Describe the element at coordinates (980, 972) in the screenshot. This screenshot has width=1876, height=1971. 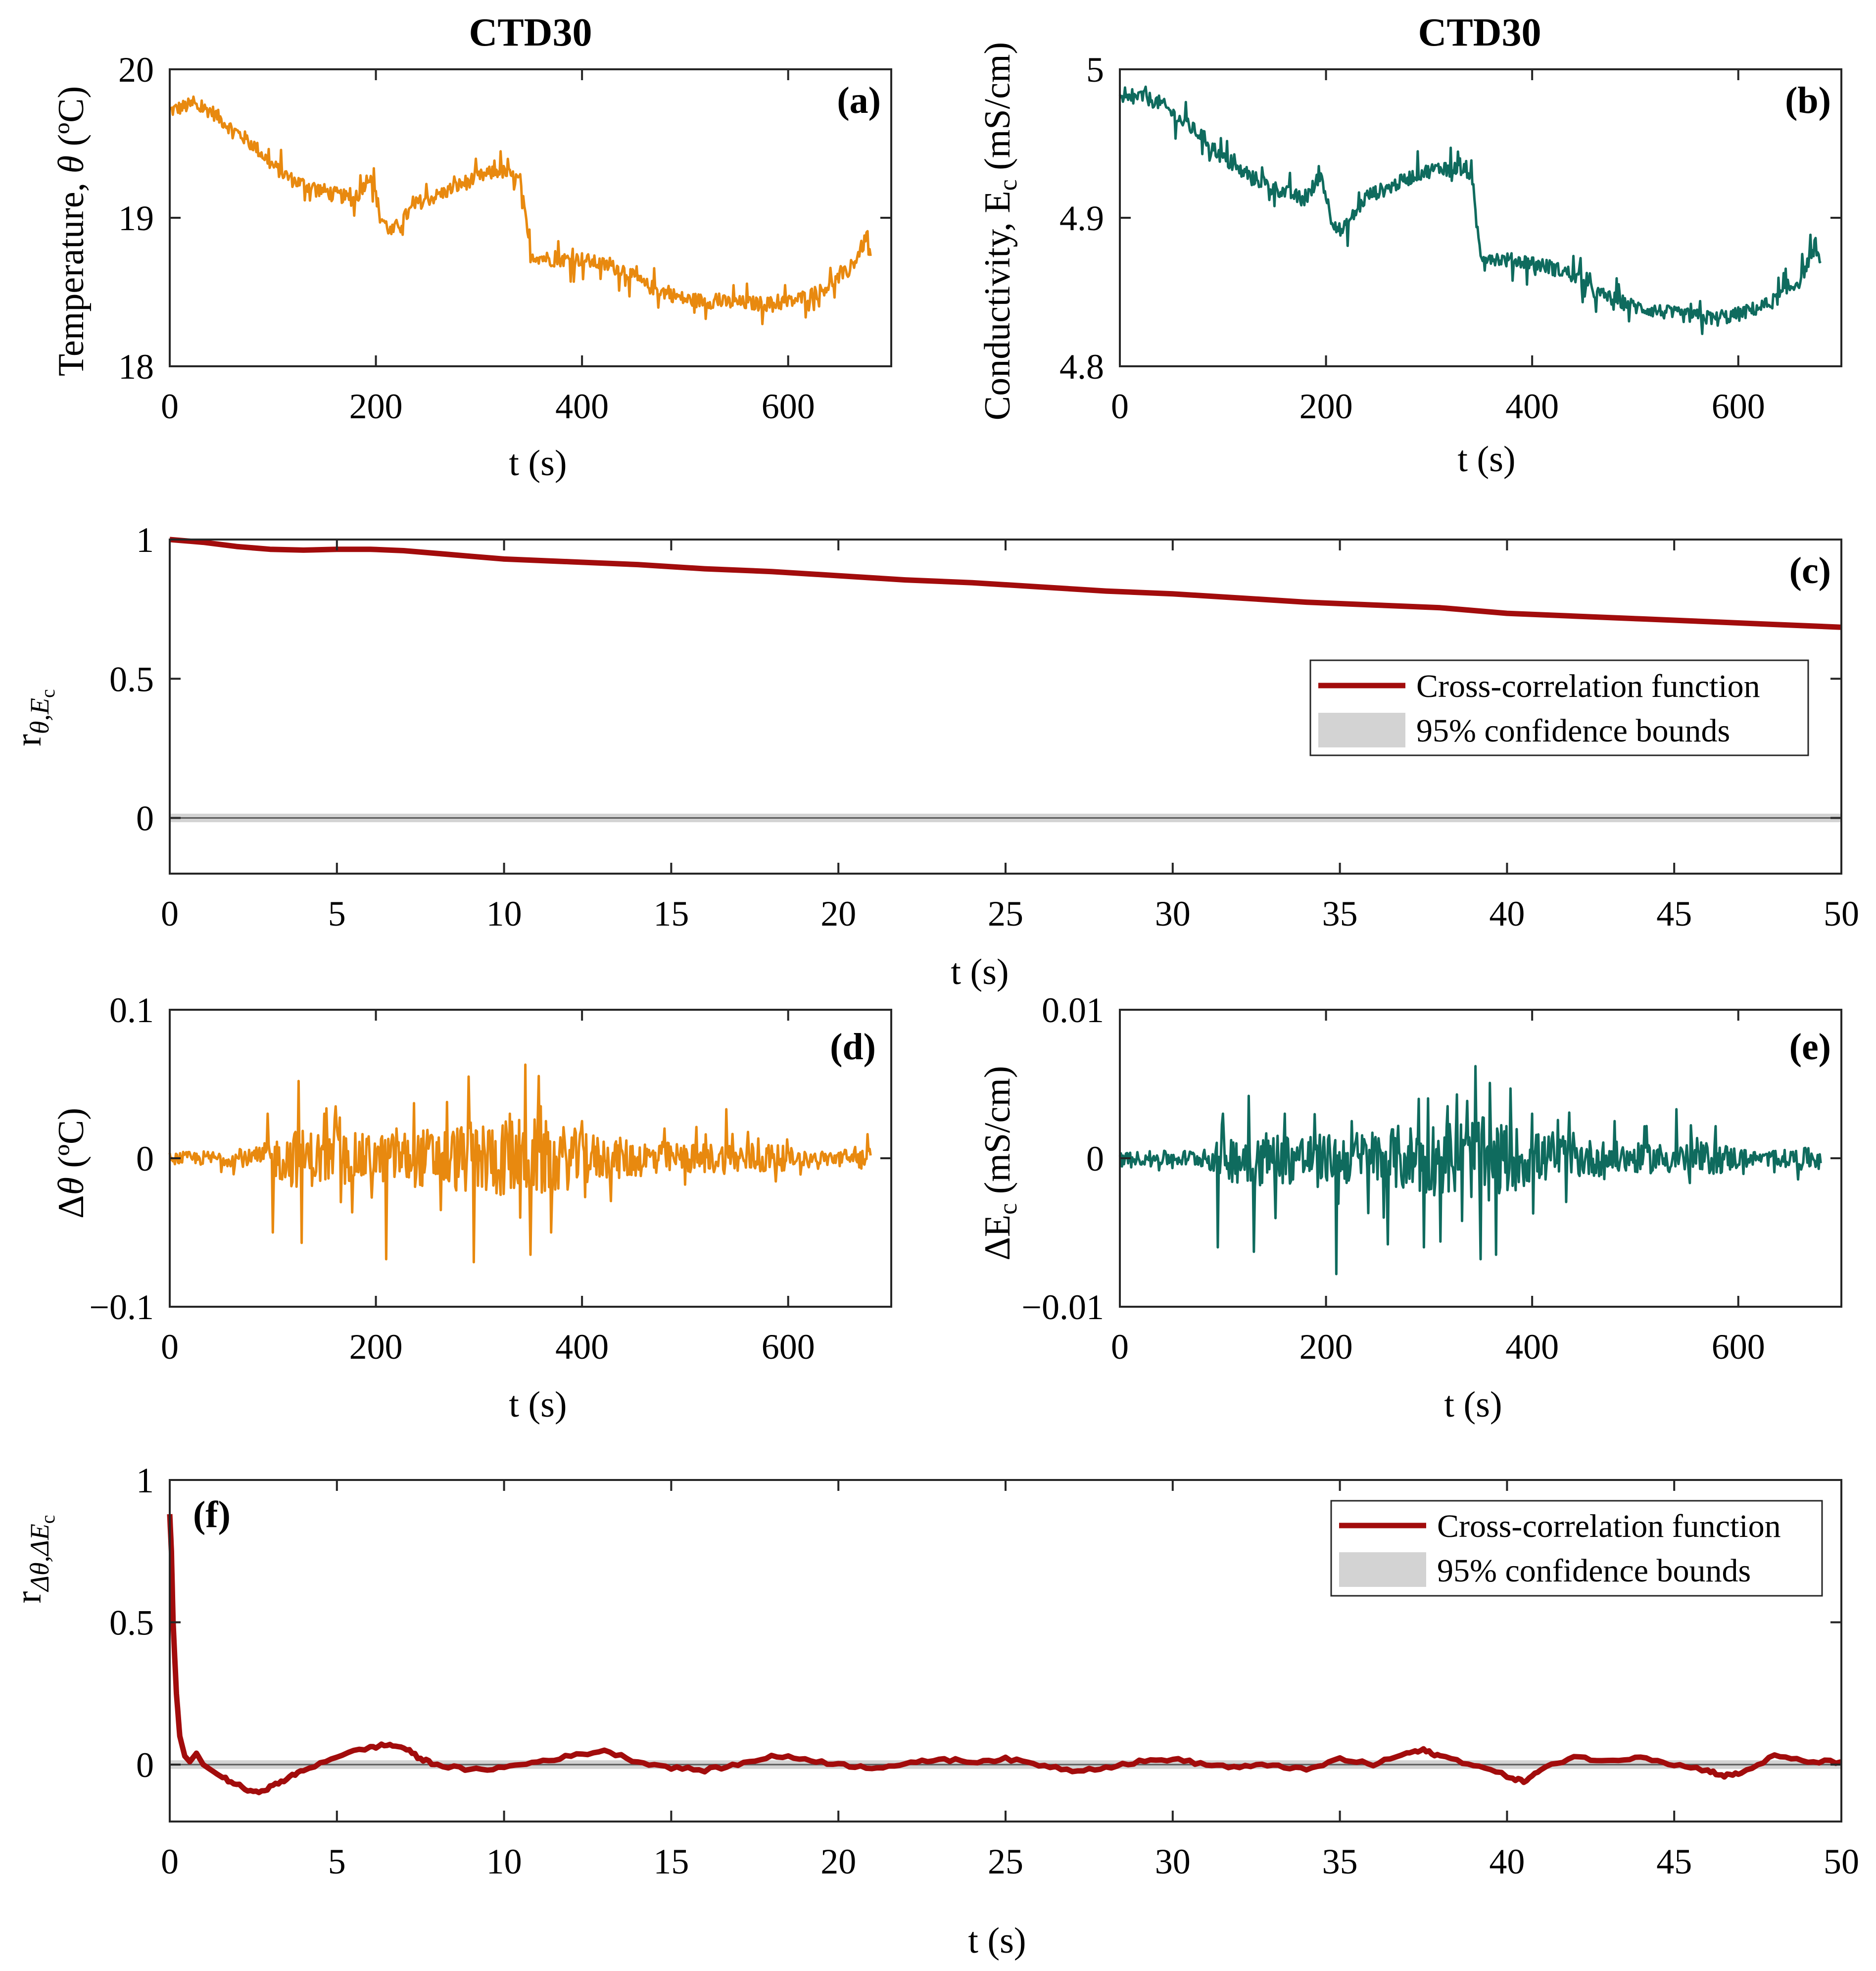
I see `panel-c-xlabel: t (s)` at that location.